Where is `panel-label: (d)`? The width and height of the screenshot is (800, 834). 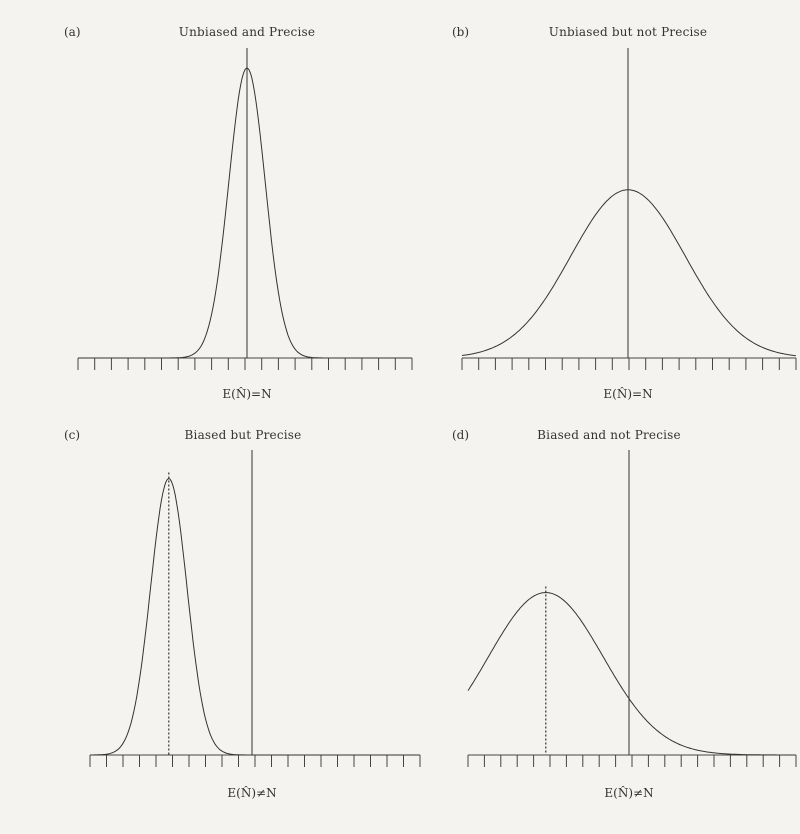 panel-label: (d) is located at coordinates (460, 435).